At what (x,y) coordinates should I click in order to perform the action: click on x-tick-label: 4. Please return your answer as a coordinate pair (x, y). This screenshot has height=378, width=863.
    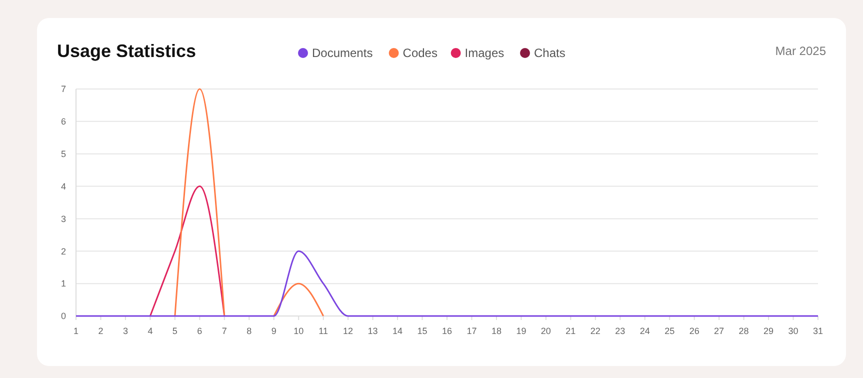
    Looking at the image, I should click on (150, 331).